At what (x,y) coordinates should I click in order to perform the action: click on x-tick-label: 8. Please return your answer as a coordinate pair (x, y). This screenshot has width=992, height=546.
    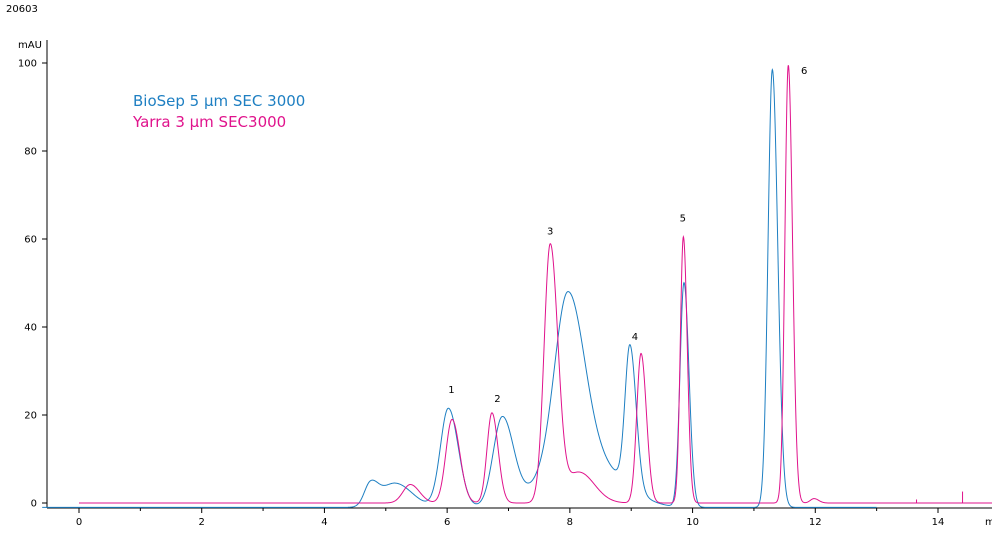
    Looking at the image, I should click on (570, 522).